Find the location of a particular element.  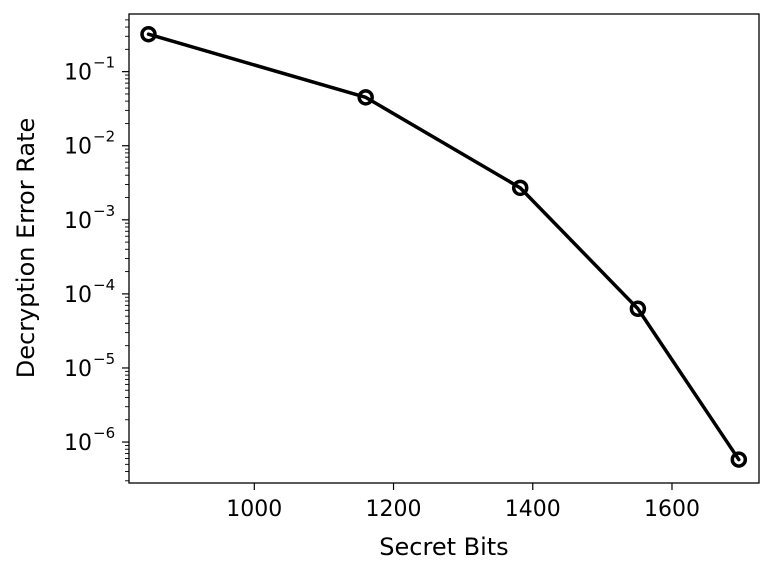

x-tick-label: 1600 is located at coordinates (672, 509).